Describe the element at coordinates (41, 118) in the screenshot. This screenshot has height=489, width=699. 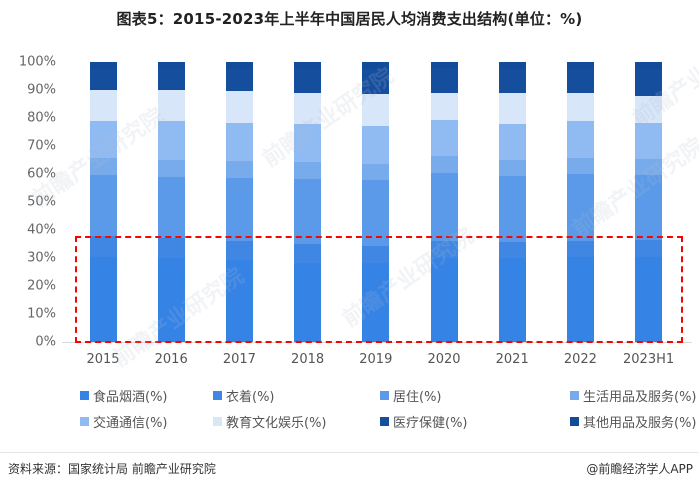
I see `y-tick-label: 80%` at that location.